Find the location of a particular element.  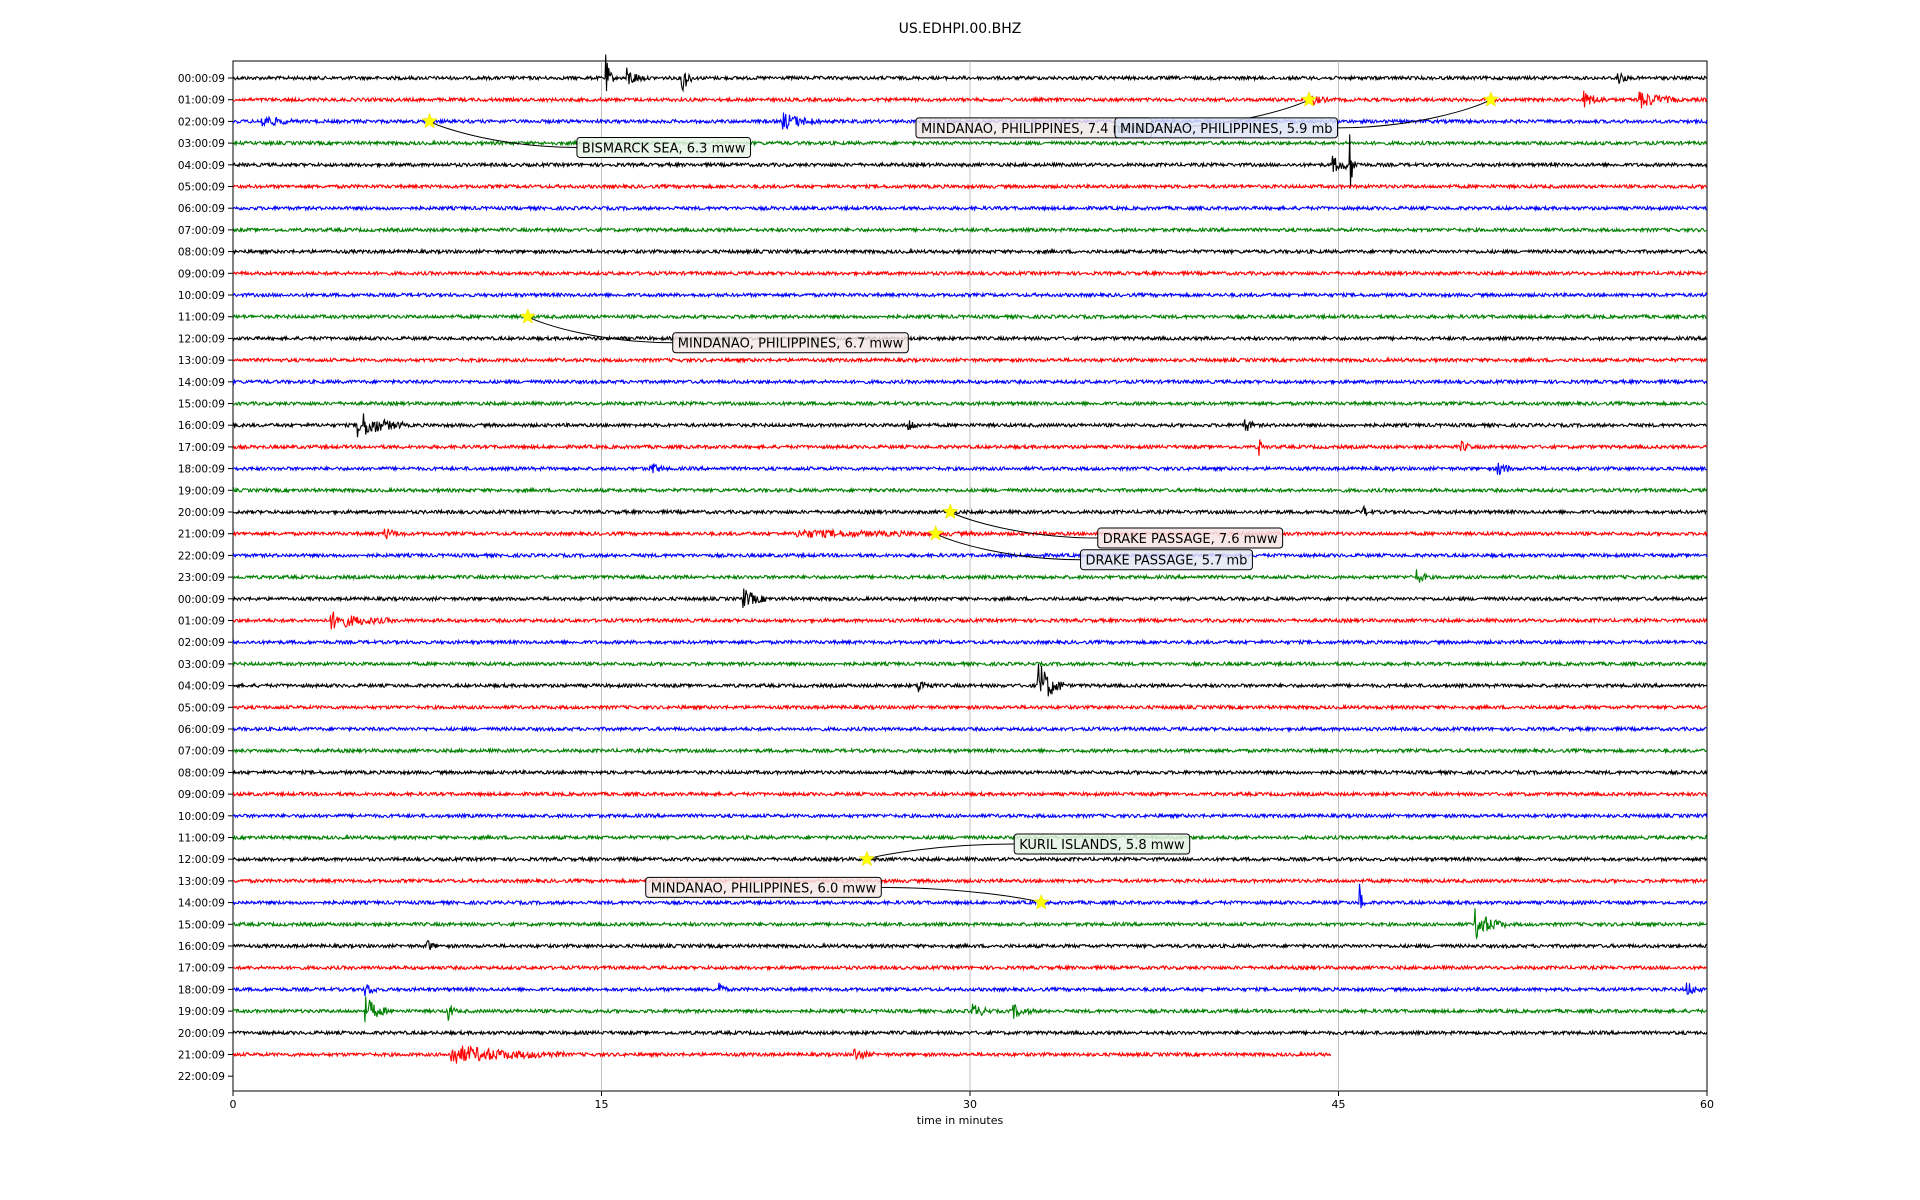

event-label: DRAKE PASSAGE, 5.7 mb is located at coordinates (1167, 561).